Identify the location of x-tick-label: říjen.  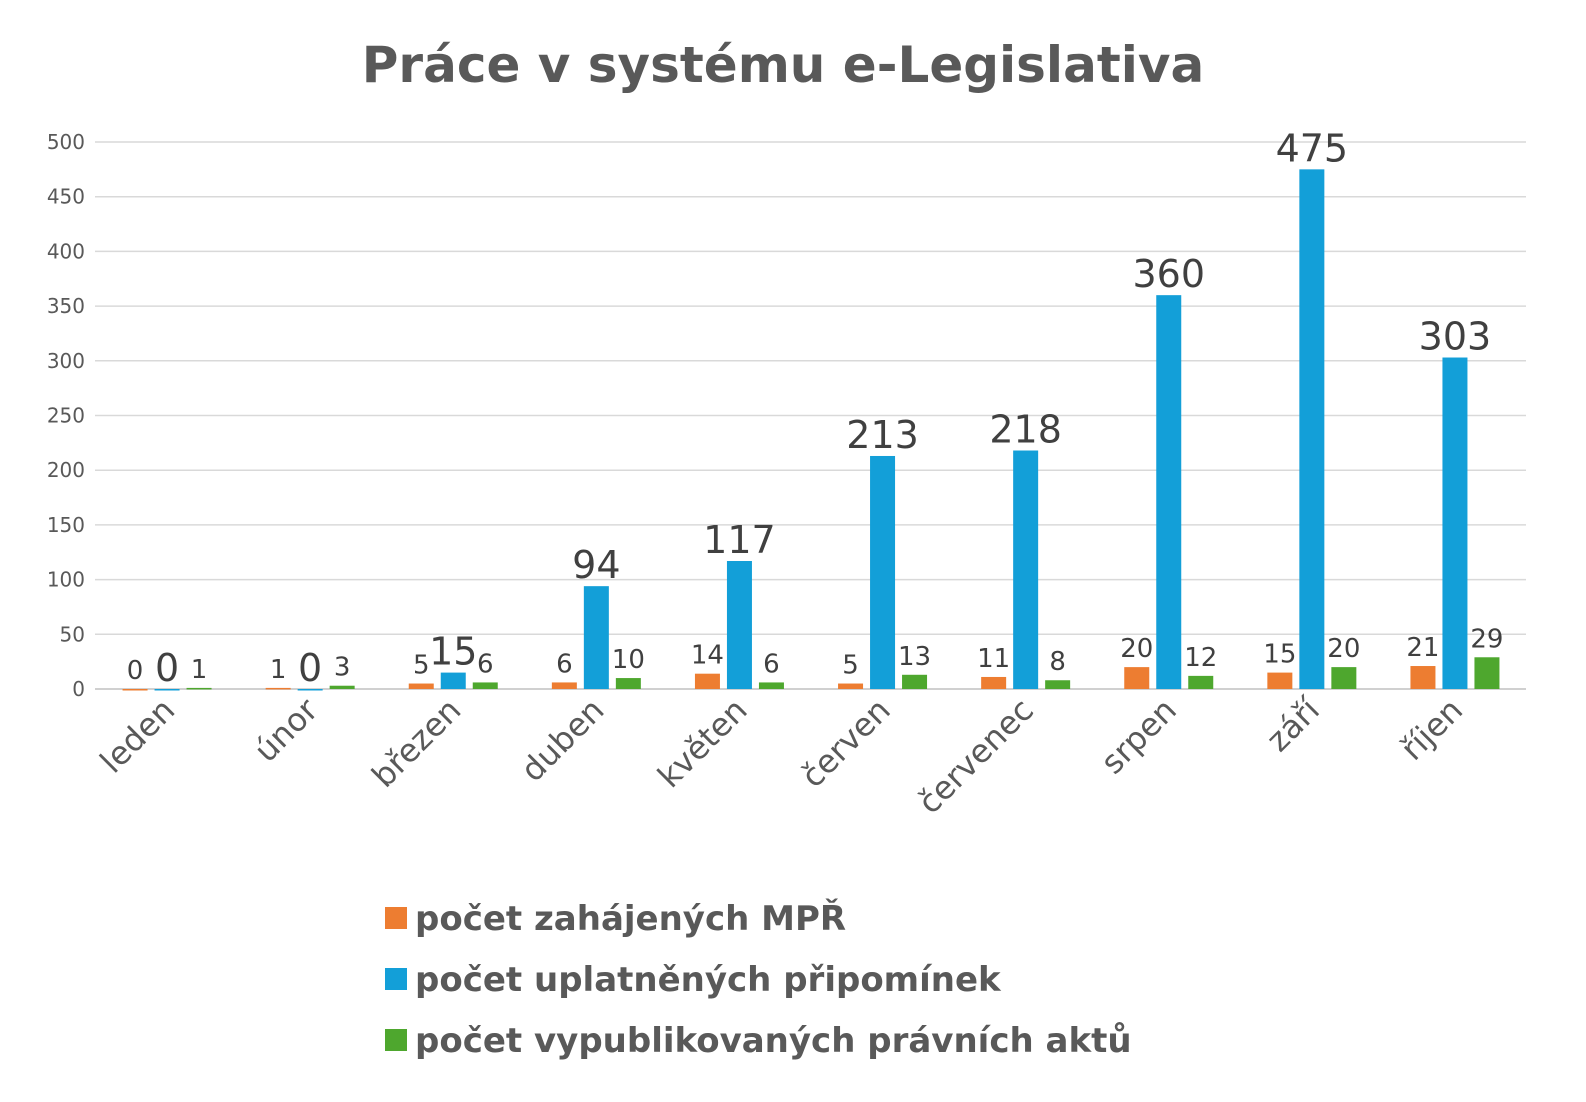
(1431, 729).